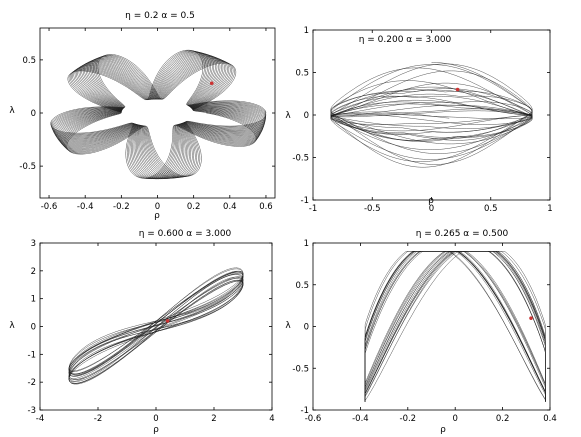 This screenshot has height=437, width=581. What do you see at coordinates (49, 207) in the screenshot?
I see `panel-1-xtick-label: -0.6` at bounding box center [49, 207].